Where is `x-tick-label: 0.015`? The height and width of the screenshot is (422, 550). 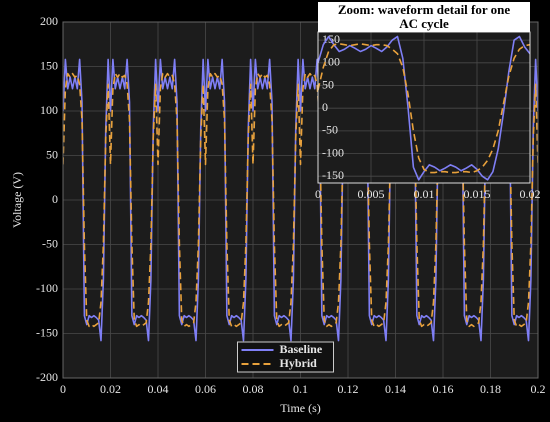
x-tick-label: 0.015 is located at coordinates (477, 194).